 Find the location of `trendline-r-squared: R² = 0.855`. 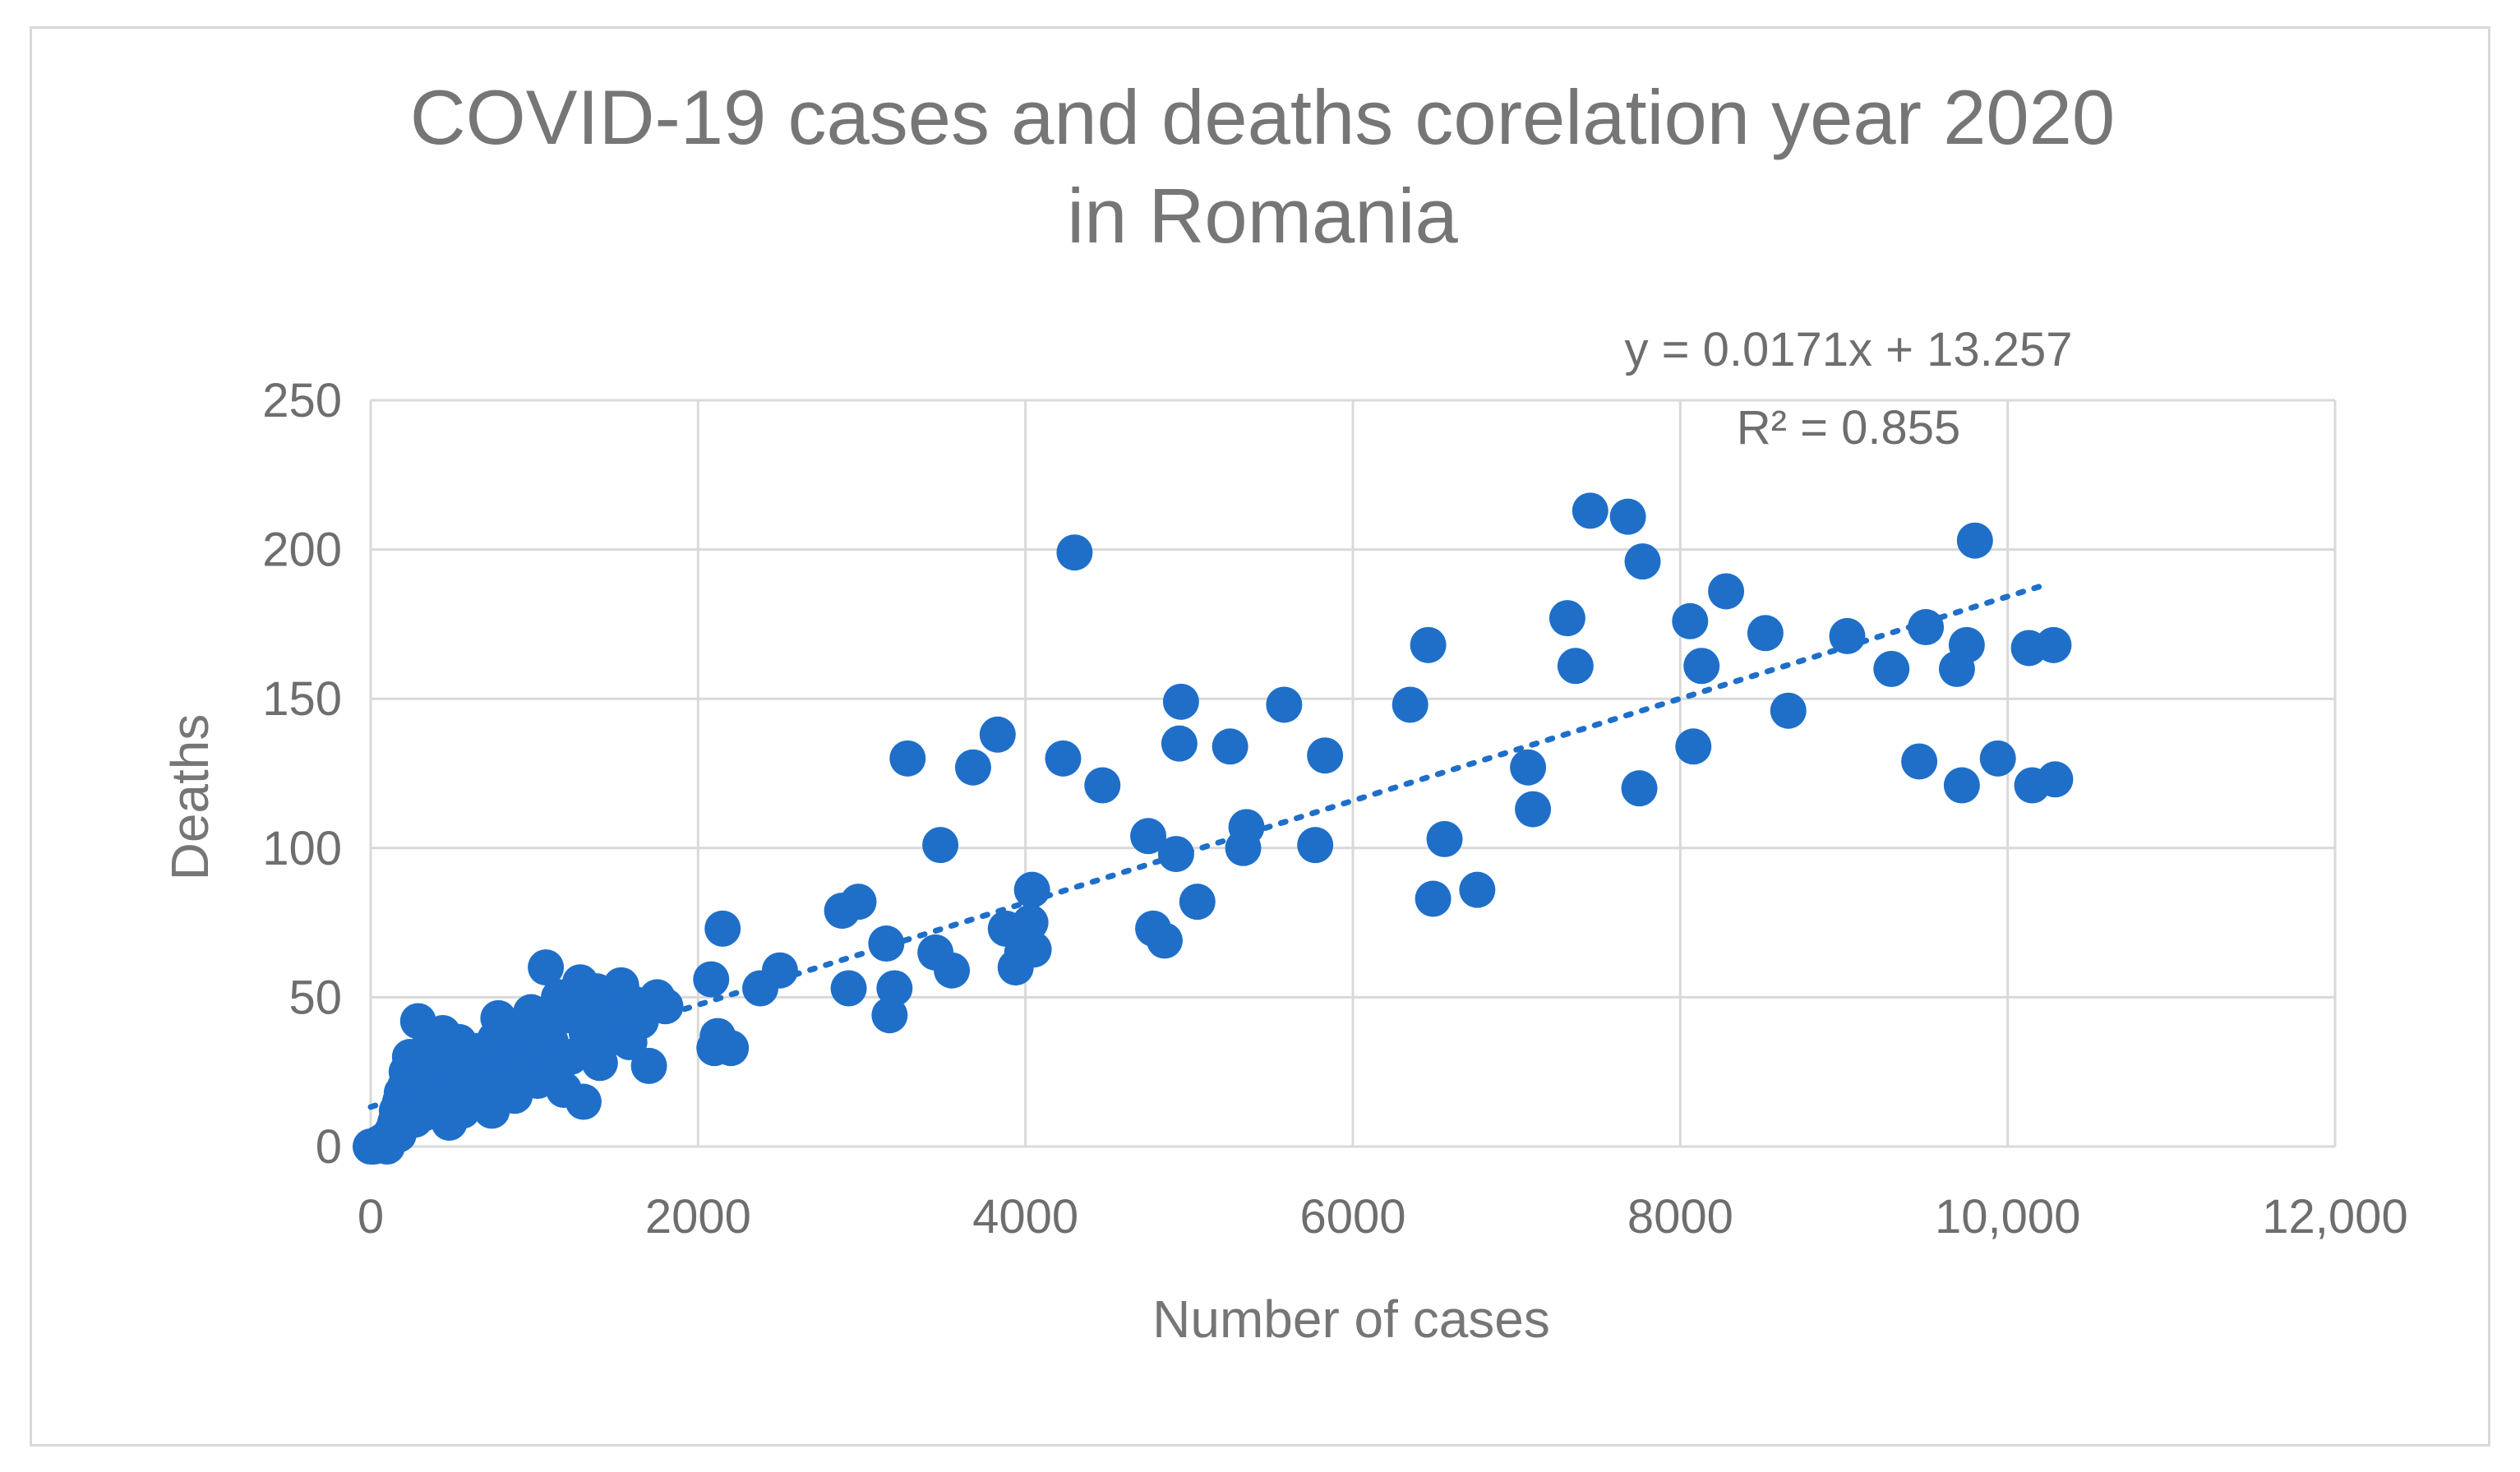

trendline-r-squared: R² = 0.855 is located at coordinates (1848, 428).